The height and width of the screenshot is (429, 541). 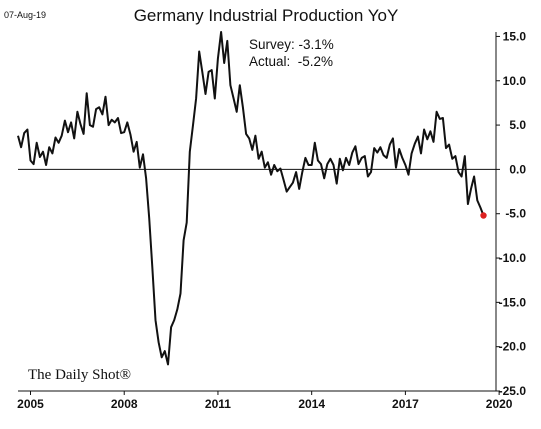 What do you see at coordinates (517, 125) in the screenshot?
I see `y-tick-label: 5.0` at bounding box center [517, 125].